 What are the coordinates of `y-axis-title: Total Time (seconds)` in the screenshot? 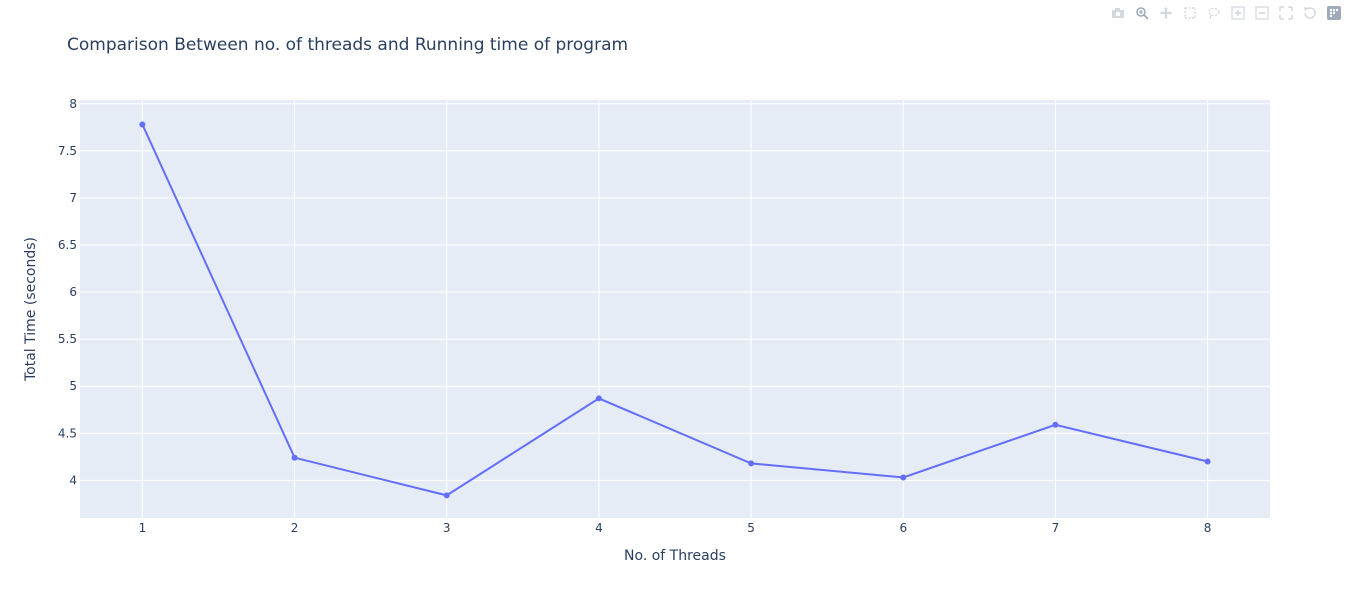 It's located at (31, 309).